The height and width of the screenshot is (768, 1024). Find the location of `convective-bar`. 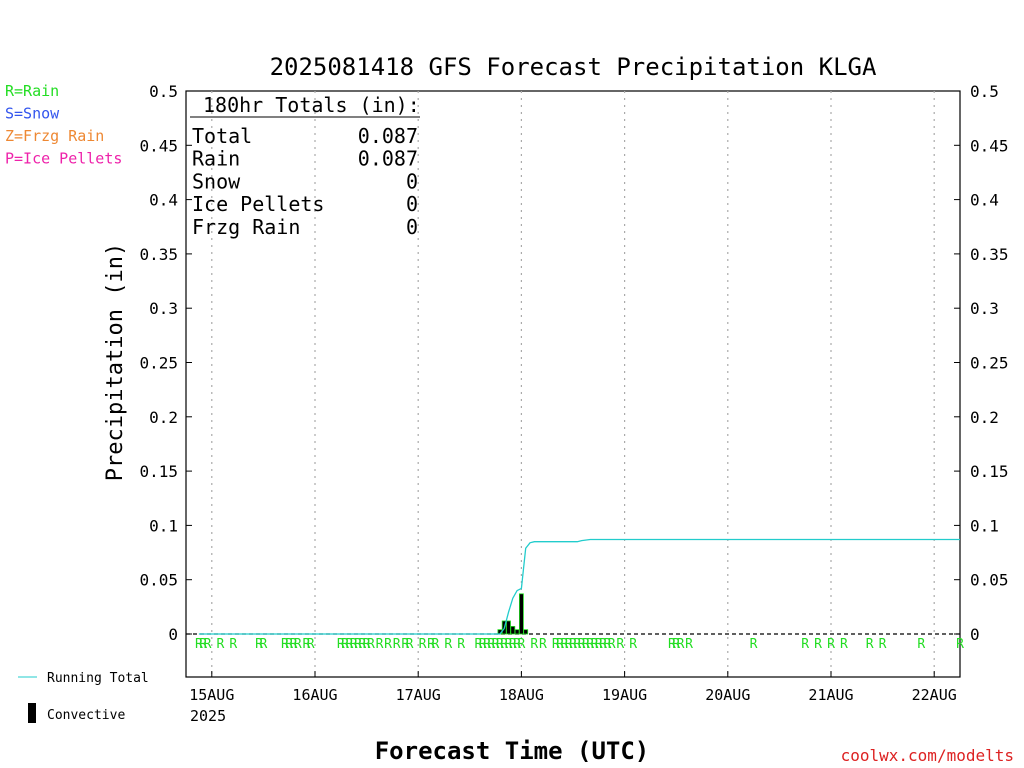

convective-bar is located at coordinates (521, 614).